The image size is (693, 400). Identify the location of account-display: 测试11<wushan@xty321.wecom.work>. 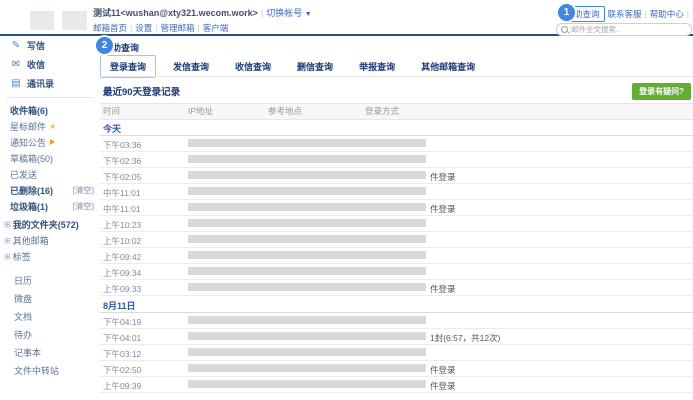
(175, 13).